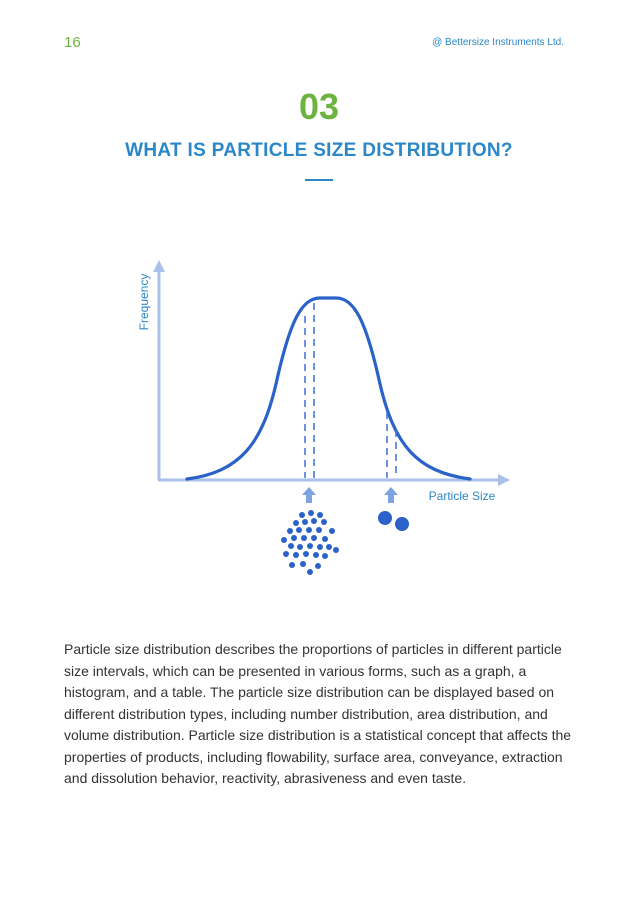  What do you see at coordinates (319, 150) in the screenshot?
I see `section-title: WHAT IS PARTICLE SIZE DISTRIBUTION?` at bounding box center [319, 150].